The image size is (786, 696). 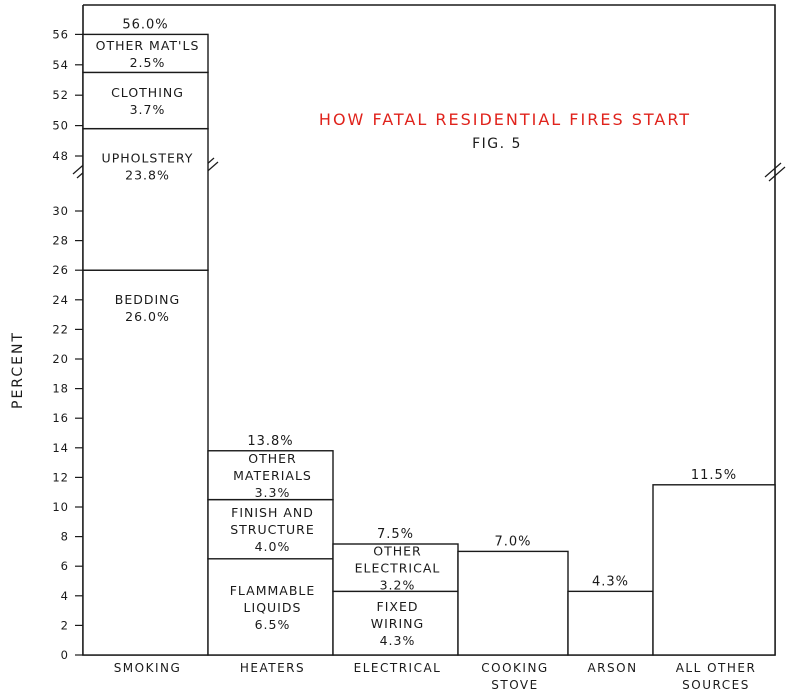 I want to click on segment-label: BEDDING, so click(x=147, y=299).